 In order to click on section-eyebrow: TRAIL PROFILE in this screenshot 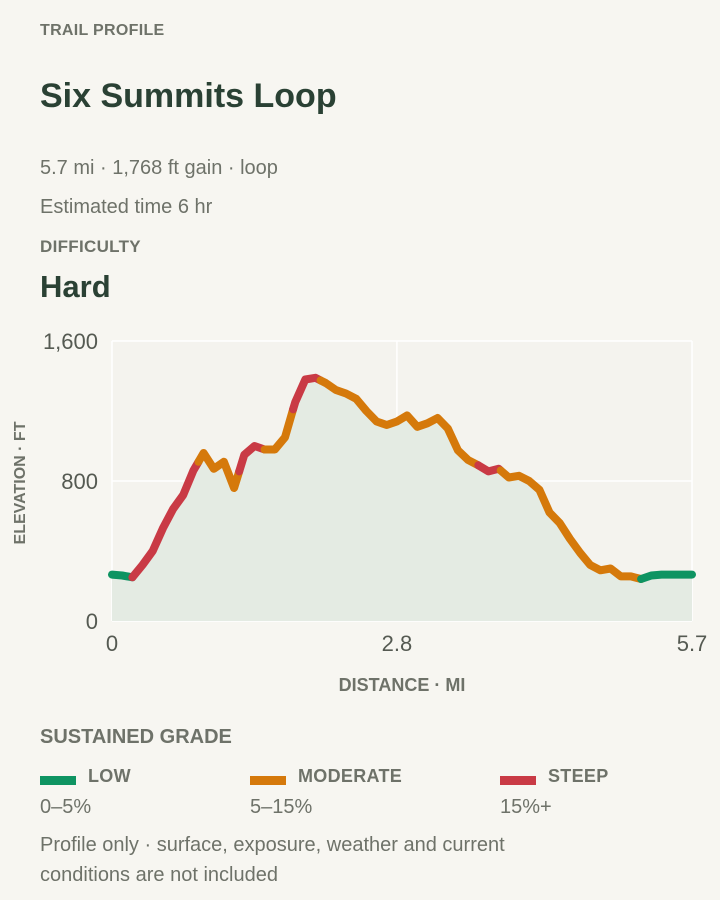, I will do `click(102, 30)`.